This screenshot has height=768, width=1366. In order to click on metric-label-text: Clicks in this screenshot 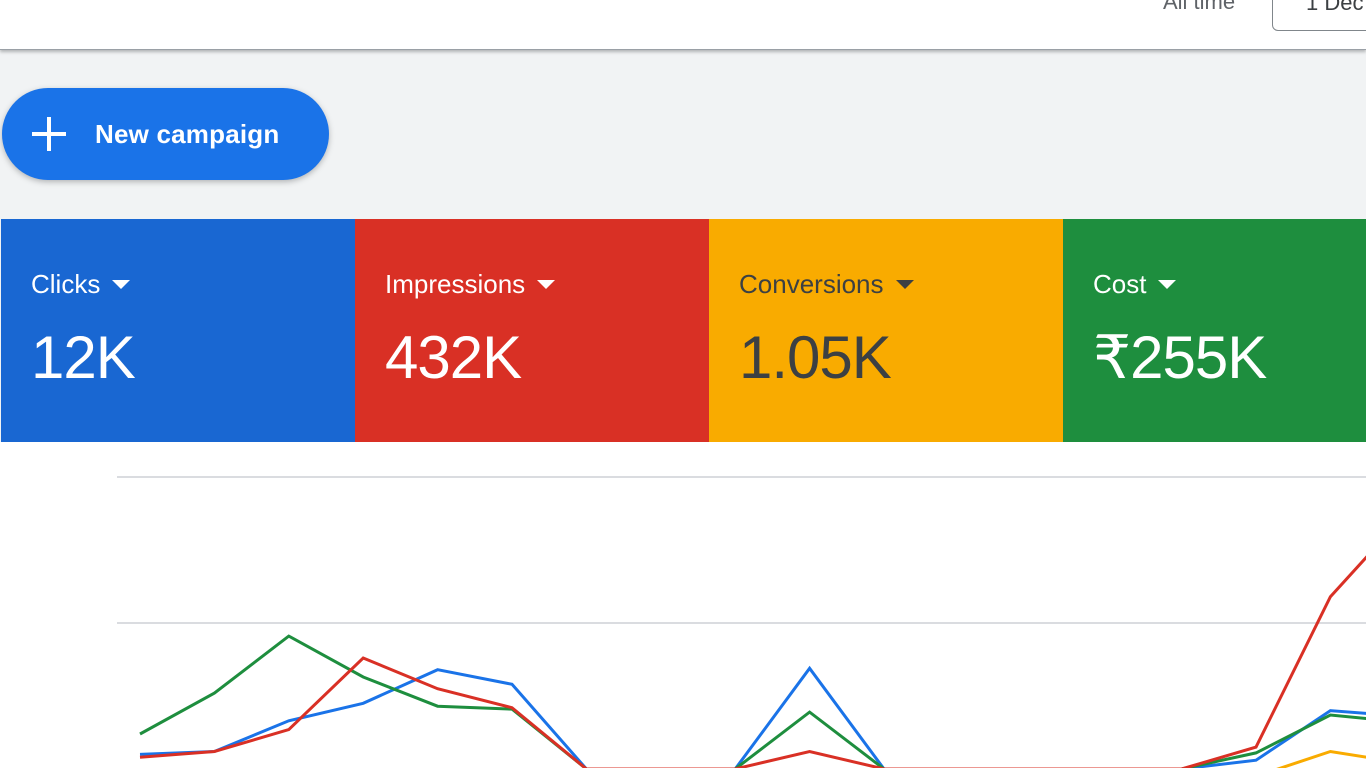, I will do `click(66, 284)`.